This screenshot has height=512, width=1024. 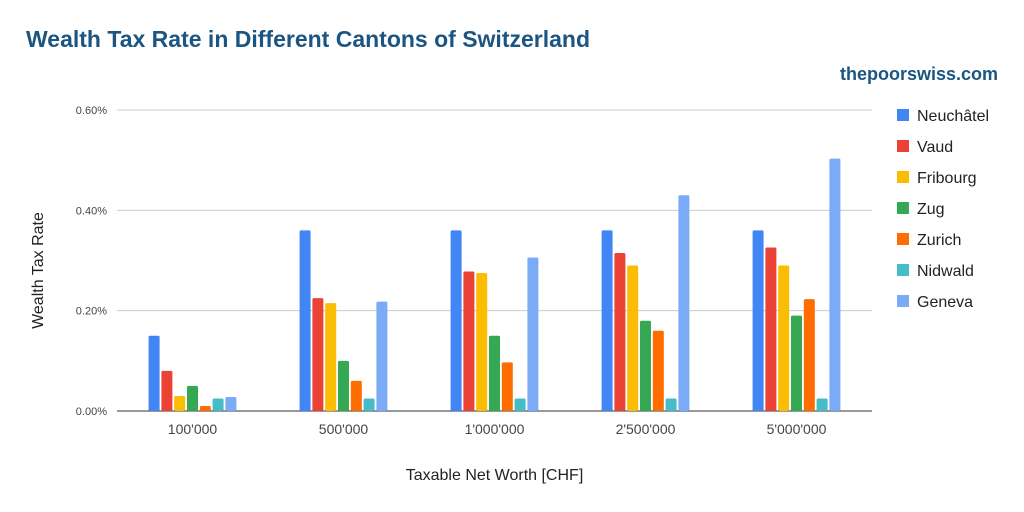 I want to click on y-tick-label: 0.20%, so click(x=91, y=312).